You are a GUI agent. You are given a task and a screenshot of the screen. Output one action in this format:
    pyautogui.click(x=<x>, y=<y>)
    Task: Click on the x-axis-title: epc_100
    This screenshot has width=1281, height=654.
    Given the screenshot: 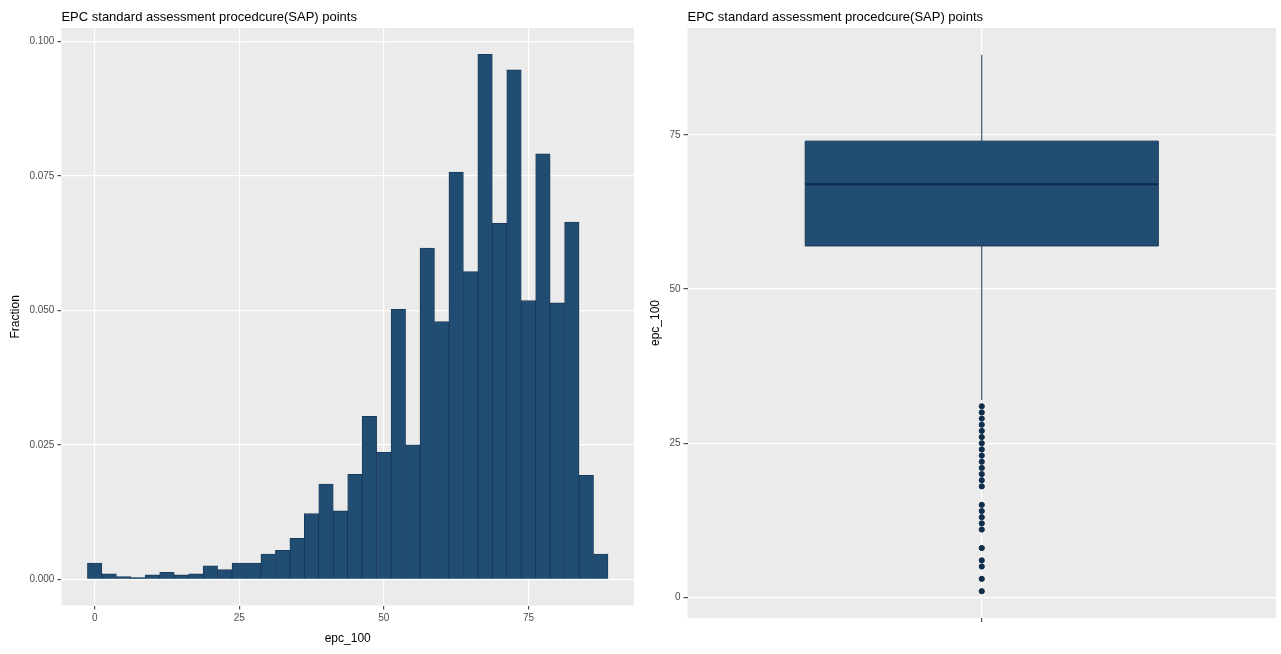 What is the action you would take?
    pyautogui.click(x=348, y=638)
    